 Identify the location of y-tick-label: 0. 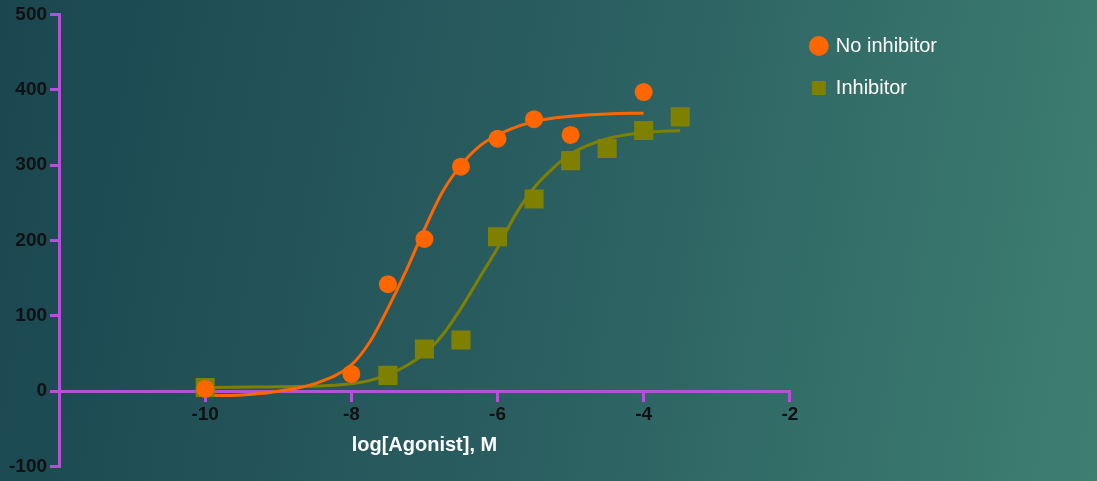
(42, 390).